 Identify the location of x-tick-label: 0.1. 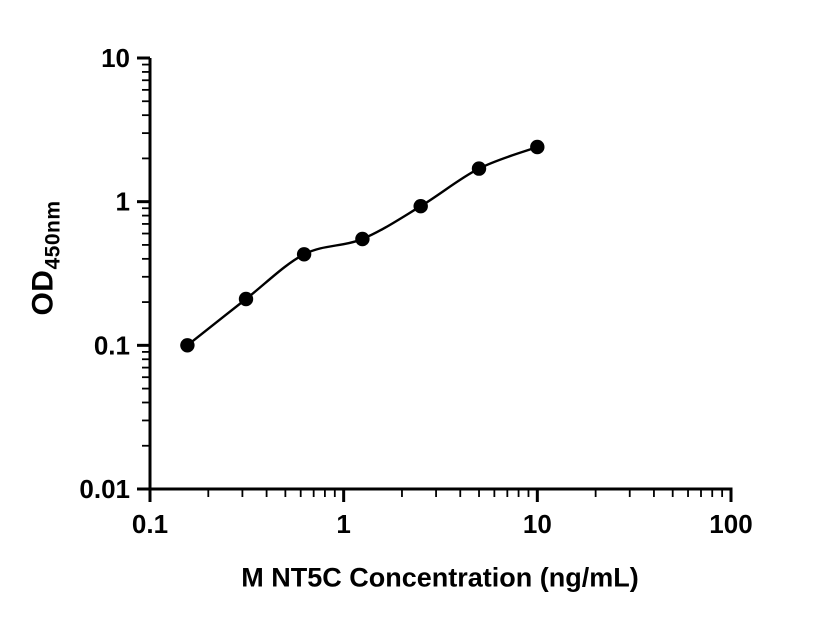
(150, 524).